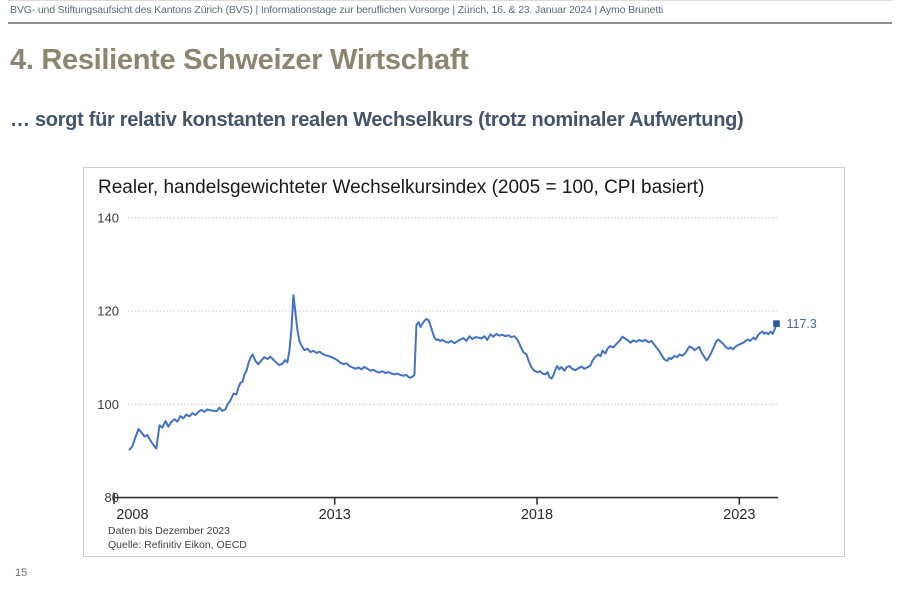 This screenshot has height=593, width=900. What do you see at coordinates (537, 515) in the screenshot?
I see `x-axis-label: 2018` at bounding box center [537, 515].